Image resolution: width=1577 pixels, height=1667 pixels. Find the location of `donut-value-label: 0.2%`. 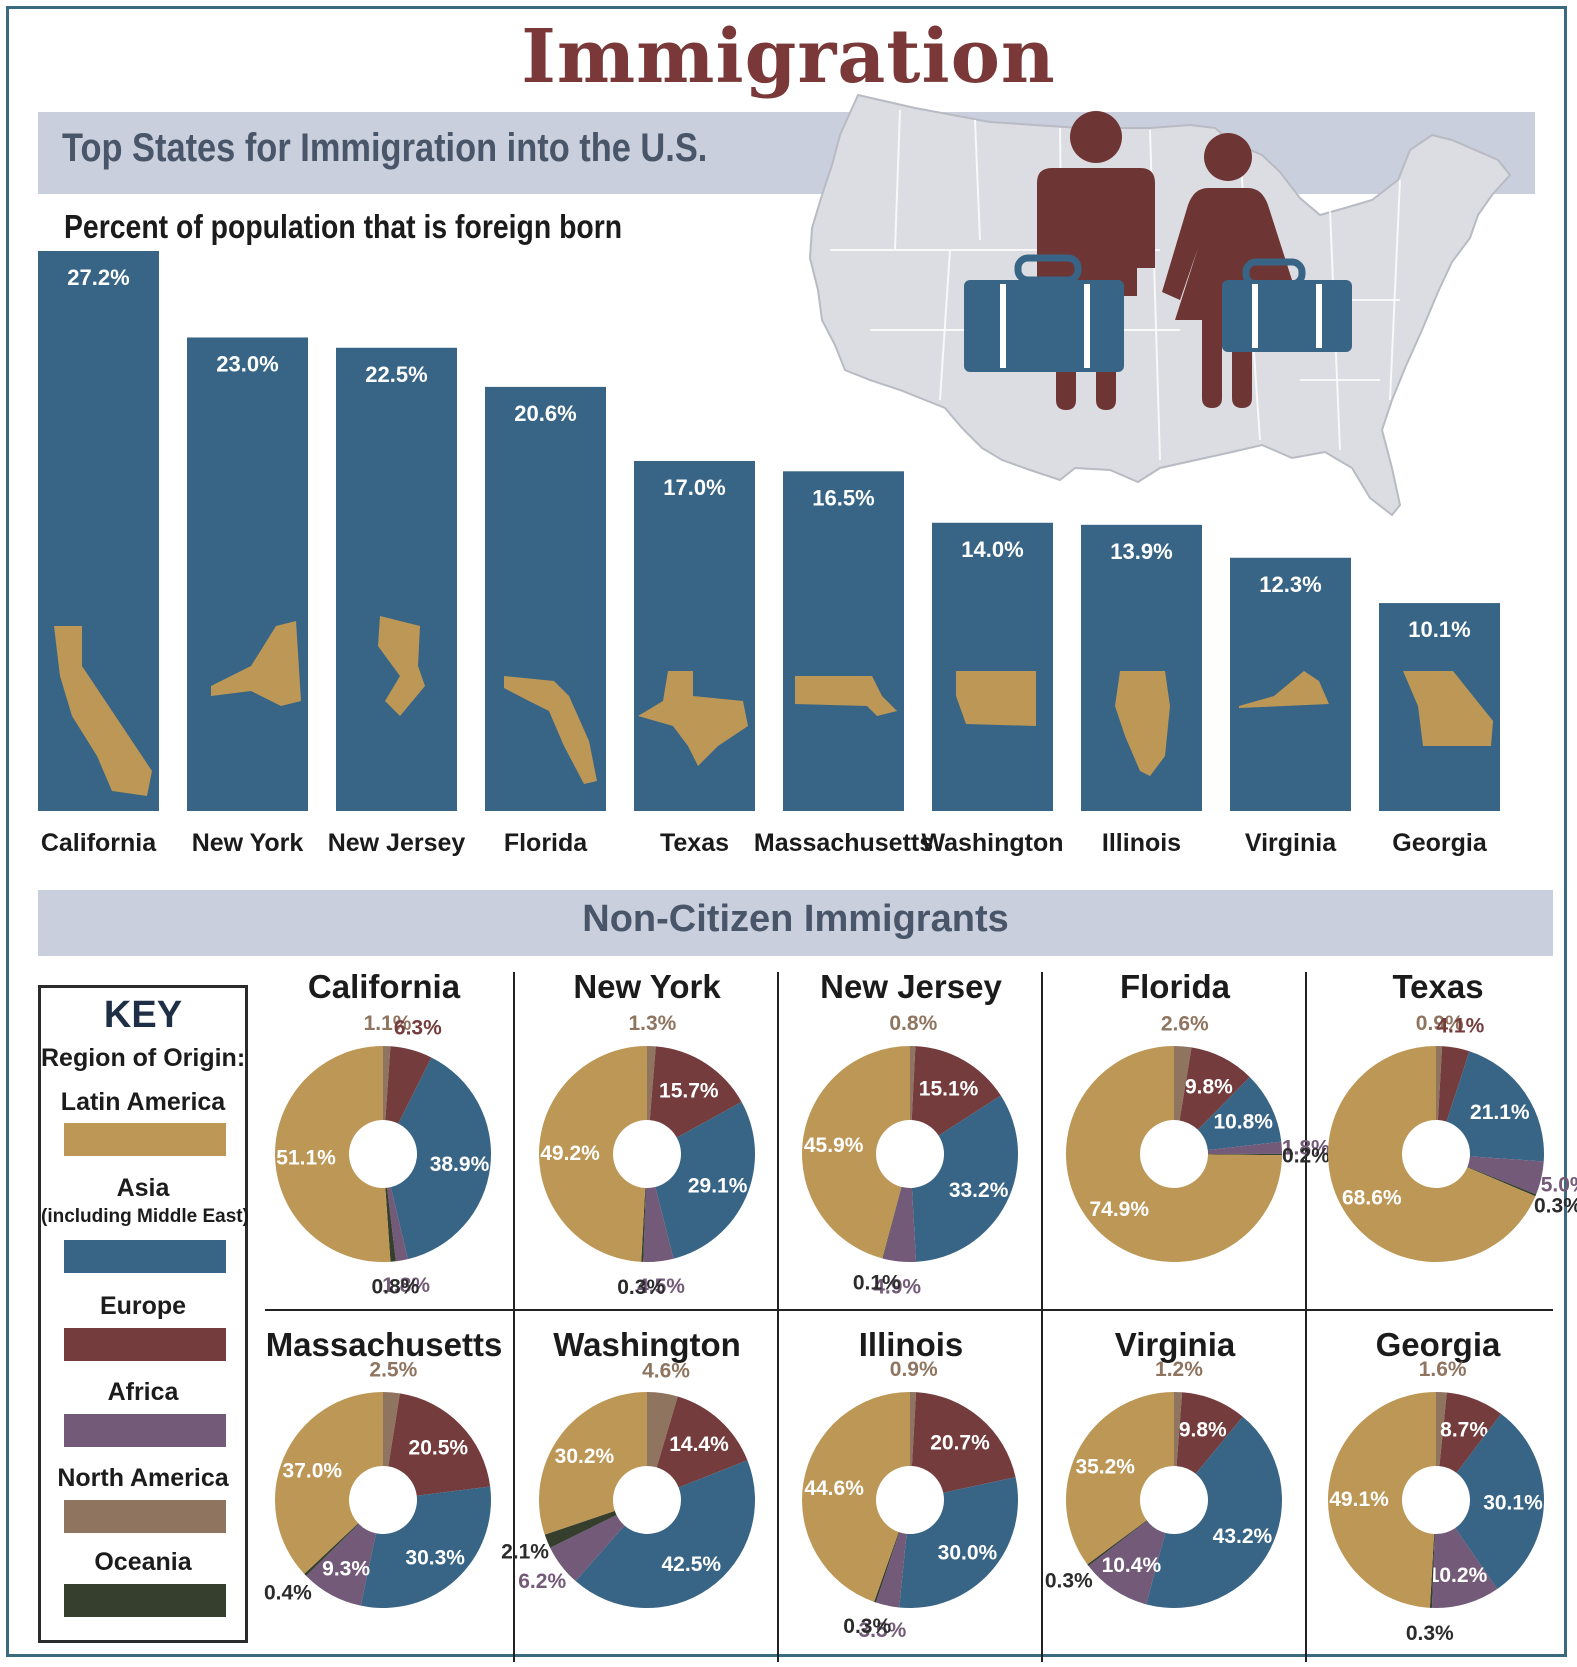

donut-value-label: 0.2% is located at coordinates (1306, 1156).